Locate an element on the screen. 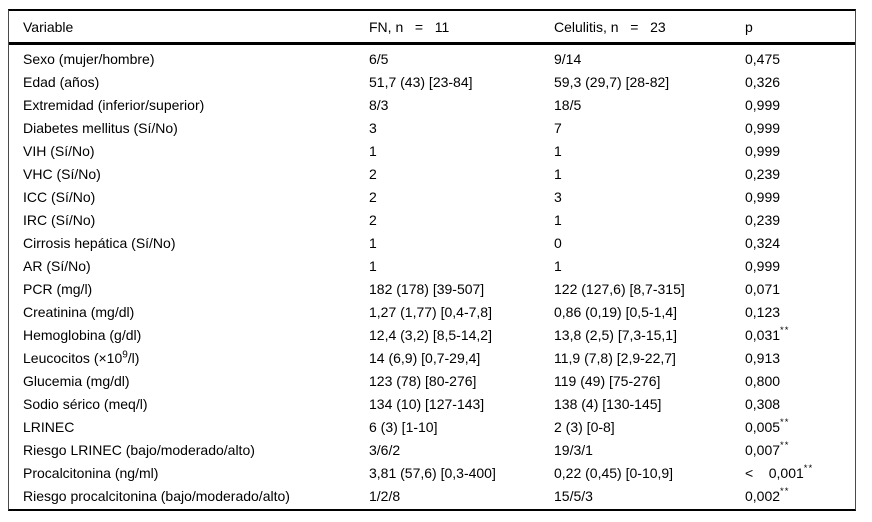 This screenshot has width=872, height=522. cell-p-value: 0,800 is located at coordinates (763, 380).